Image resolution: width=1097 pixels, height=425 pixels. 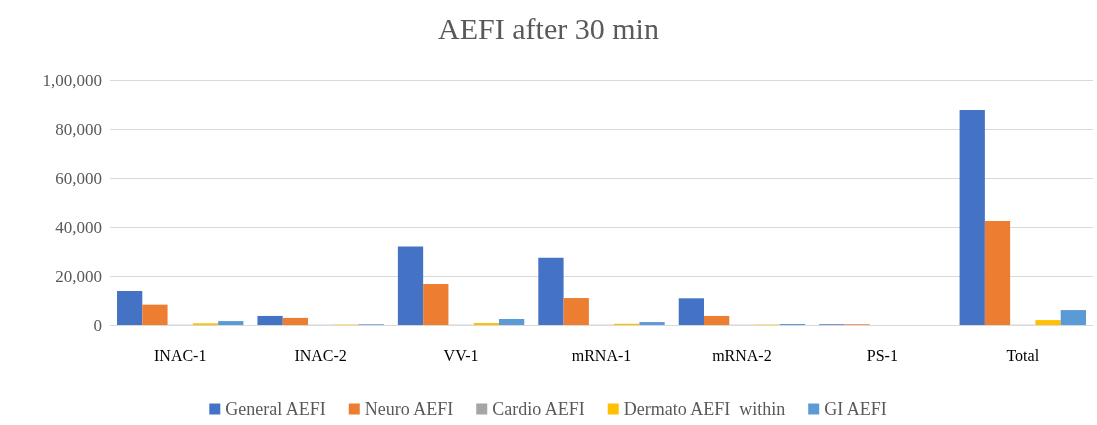 What do you see at coordinates (78, 276) in the screenshot?
I see `y-tick-label: 20,000` at bounding box center [78, 276].